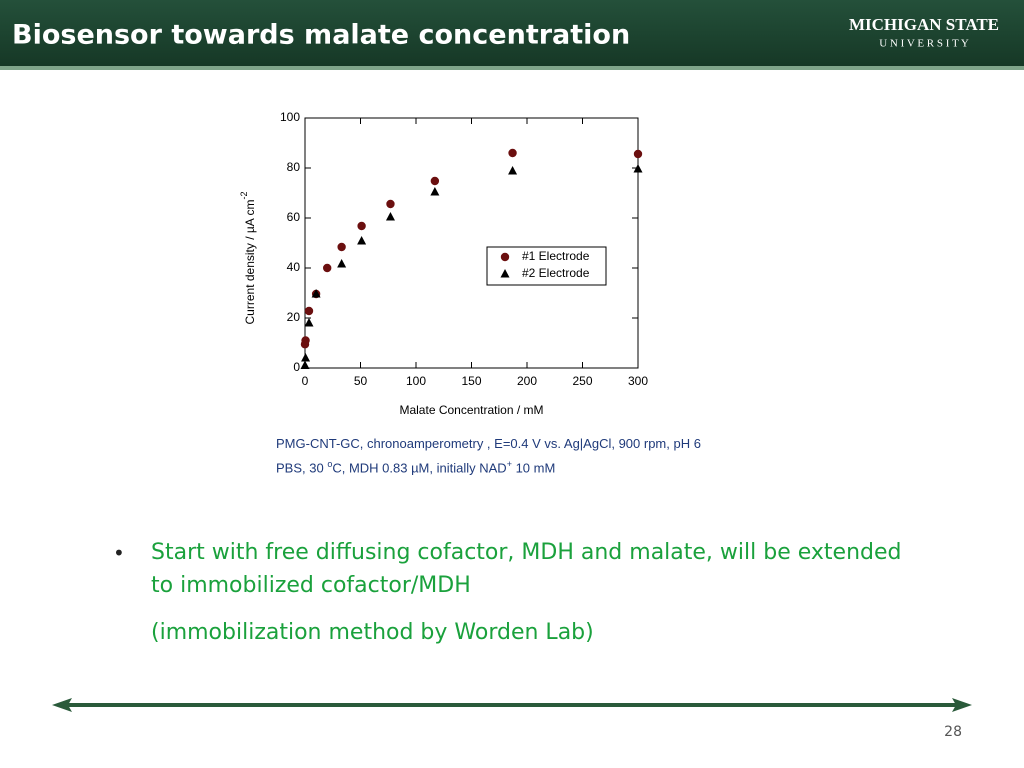  I want to click on x-axis-label: Malate Concentration / mM, so click(471, 410).